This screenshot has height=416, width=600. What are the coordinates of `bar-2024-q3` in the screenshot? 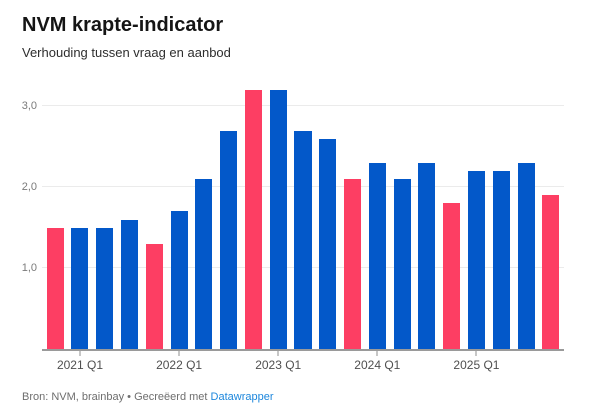 It's located at (427, 255).